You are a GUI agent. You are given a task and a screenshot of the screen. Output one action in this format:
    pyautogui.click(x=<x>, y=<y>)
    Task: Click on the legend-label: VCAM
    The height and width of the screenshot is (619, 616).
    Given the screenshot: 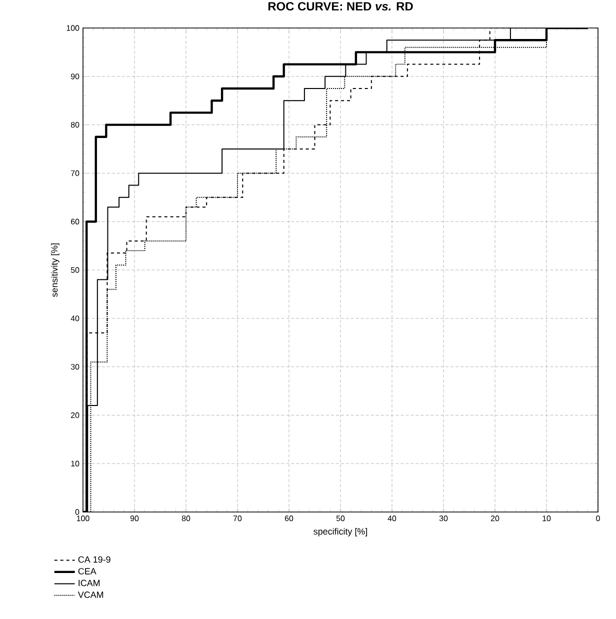 What is the action you would take?
    pyautogui.click(x=91, y=595)
    